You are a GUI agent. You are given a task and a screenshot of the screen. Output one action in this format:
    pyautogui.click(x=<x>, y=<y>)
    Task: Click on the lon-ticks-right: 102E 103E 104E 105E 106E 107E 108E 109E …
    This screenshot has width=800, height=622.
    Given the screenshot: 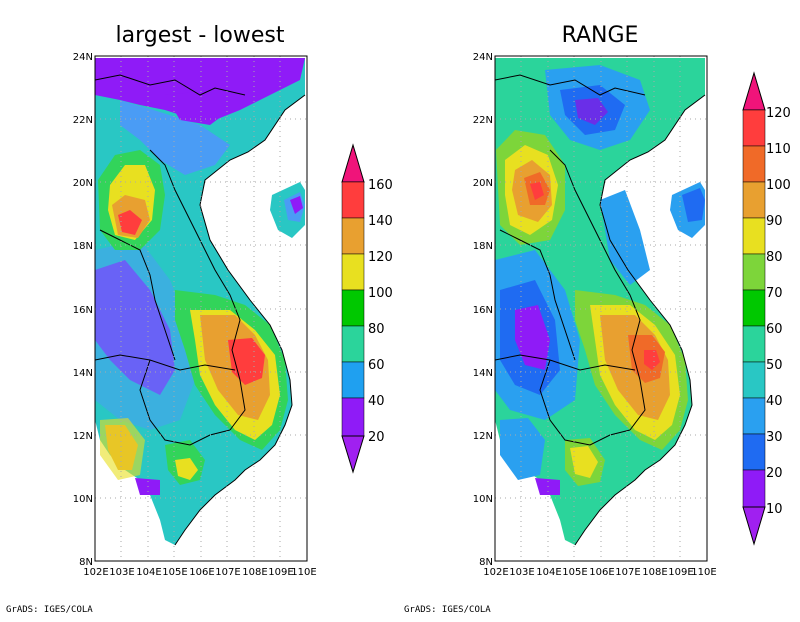 What is the action you would take?
    pyautogui.click(x=599, y=572)
    